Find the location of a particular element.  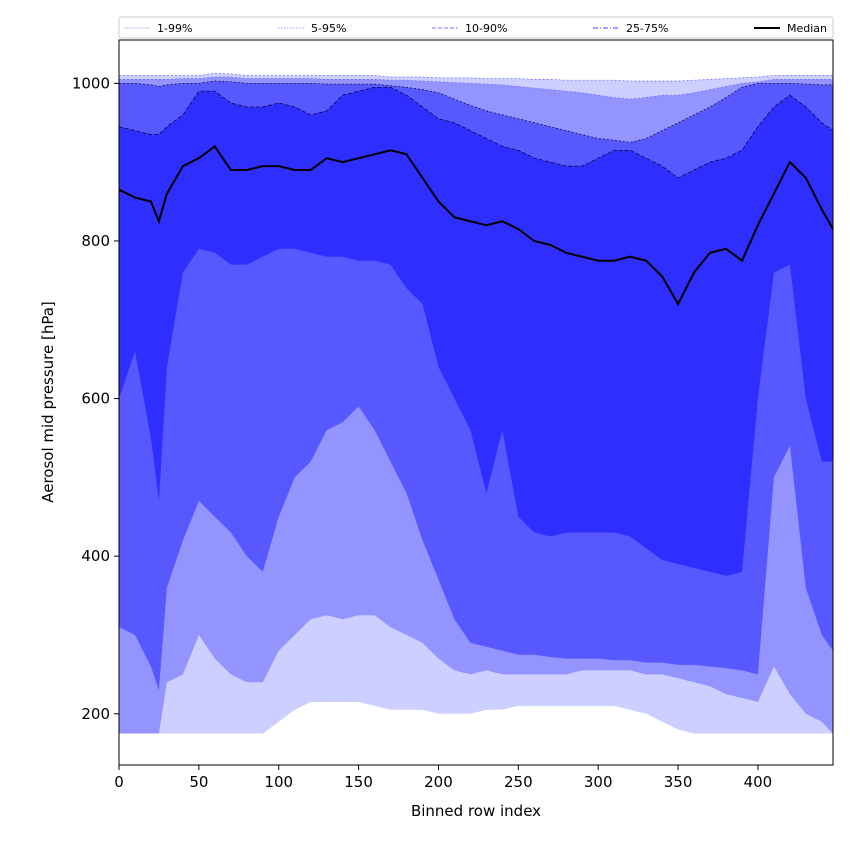

legend-box is located at coordinates (476, 27).